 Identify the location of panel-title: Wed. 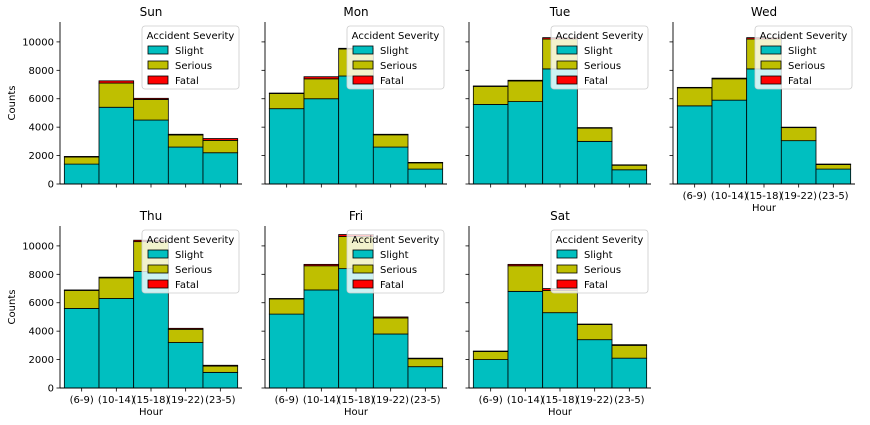
(764, 12).